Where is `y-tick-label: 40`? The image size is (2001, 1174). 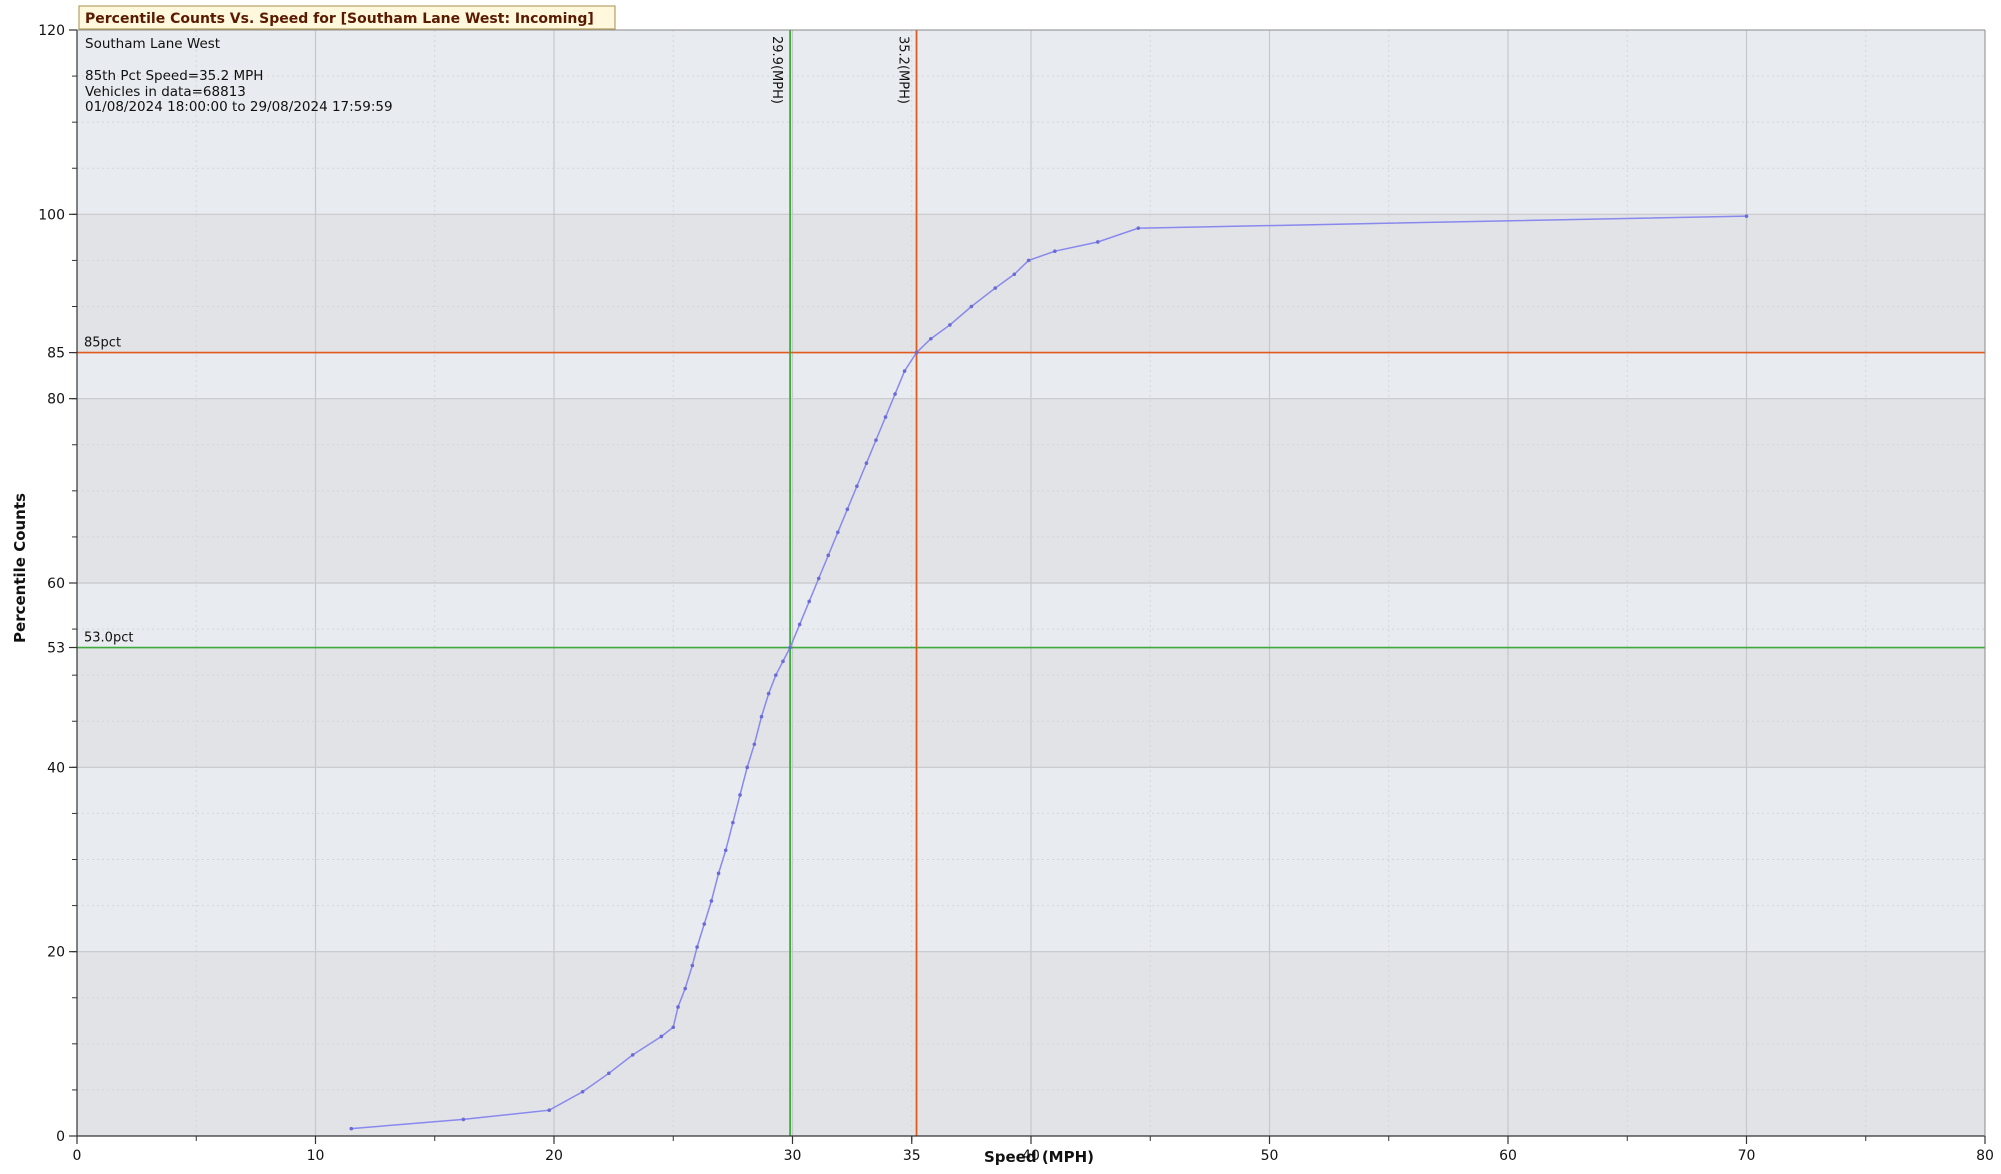 y-tick-label: 40 is located at coordinates (56, 768).